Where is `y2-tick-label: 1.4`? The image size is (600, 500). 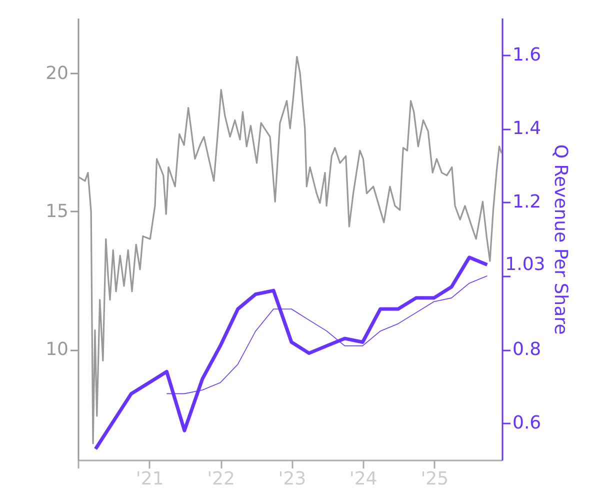
y2-tick-label: 1.4 is located at coordinates (527, 128).